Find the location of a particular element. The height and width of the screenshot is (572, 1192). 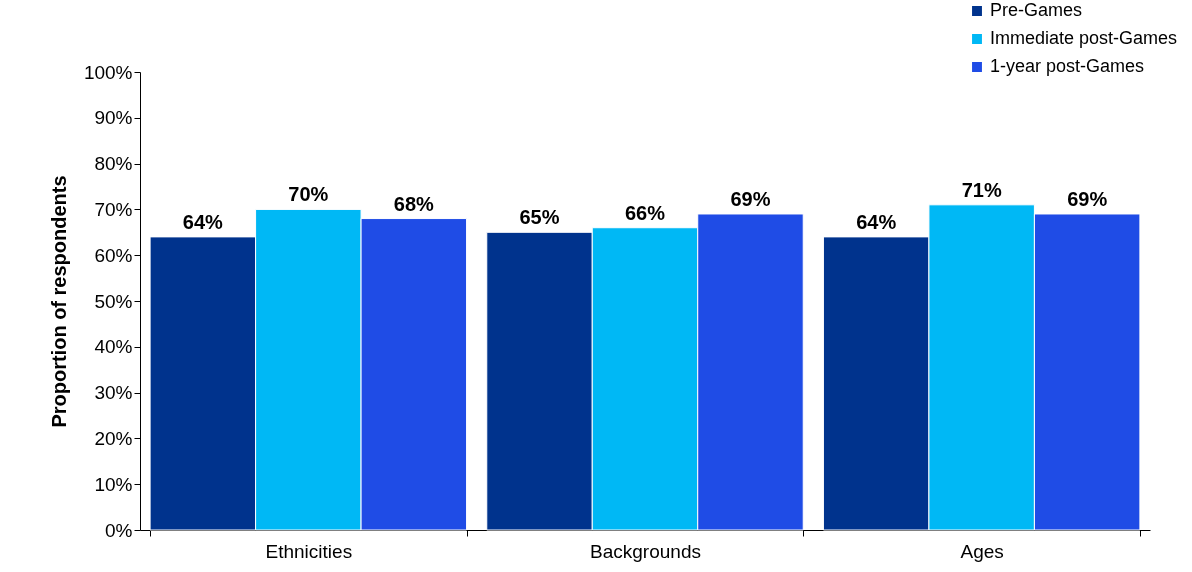

data-label: 68% is located at coordinates (414, 203).